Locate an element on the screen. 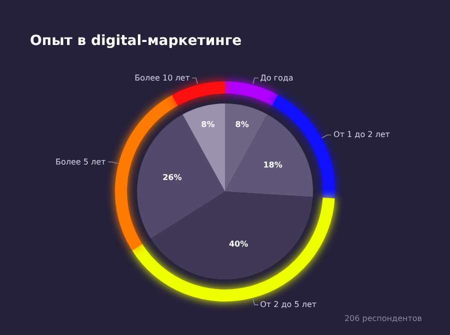  slice-label: Более 5 лет is located at coordinates (80, 161).